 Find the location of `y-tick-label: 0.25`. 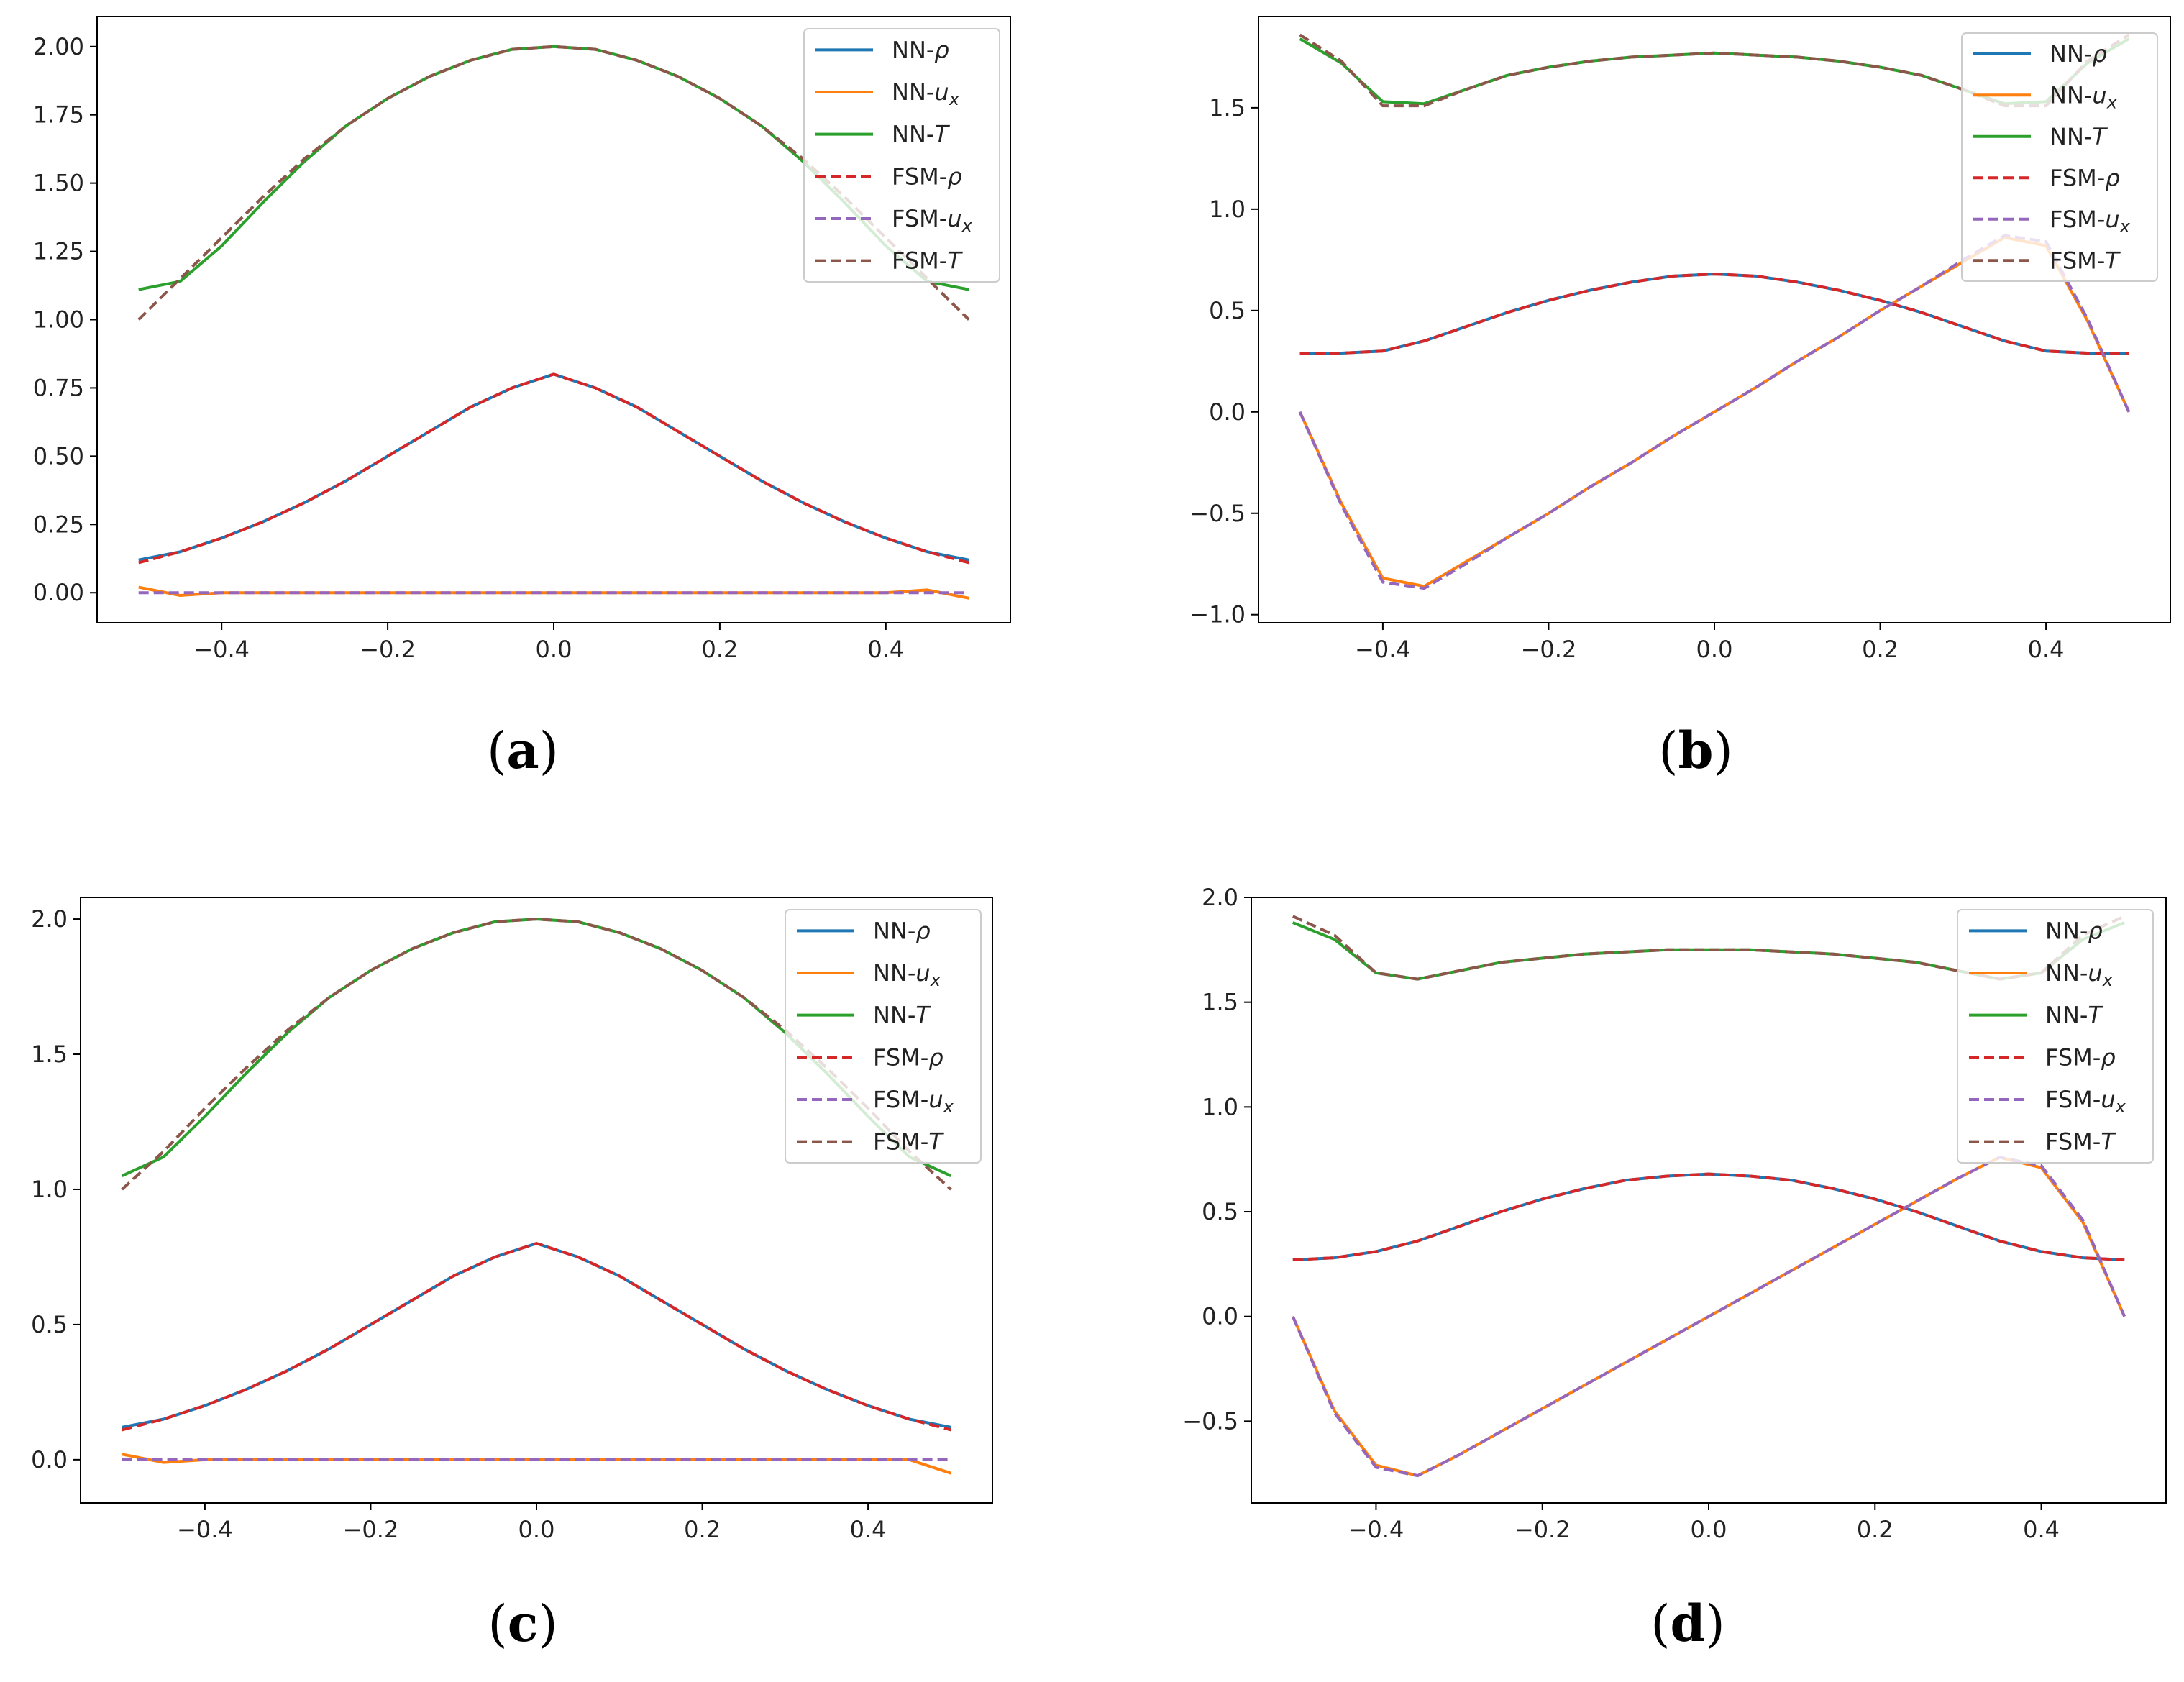

y-tick-label: 0.25 is located at coordinates (58, 524).